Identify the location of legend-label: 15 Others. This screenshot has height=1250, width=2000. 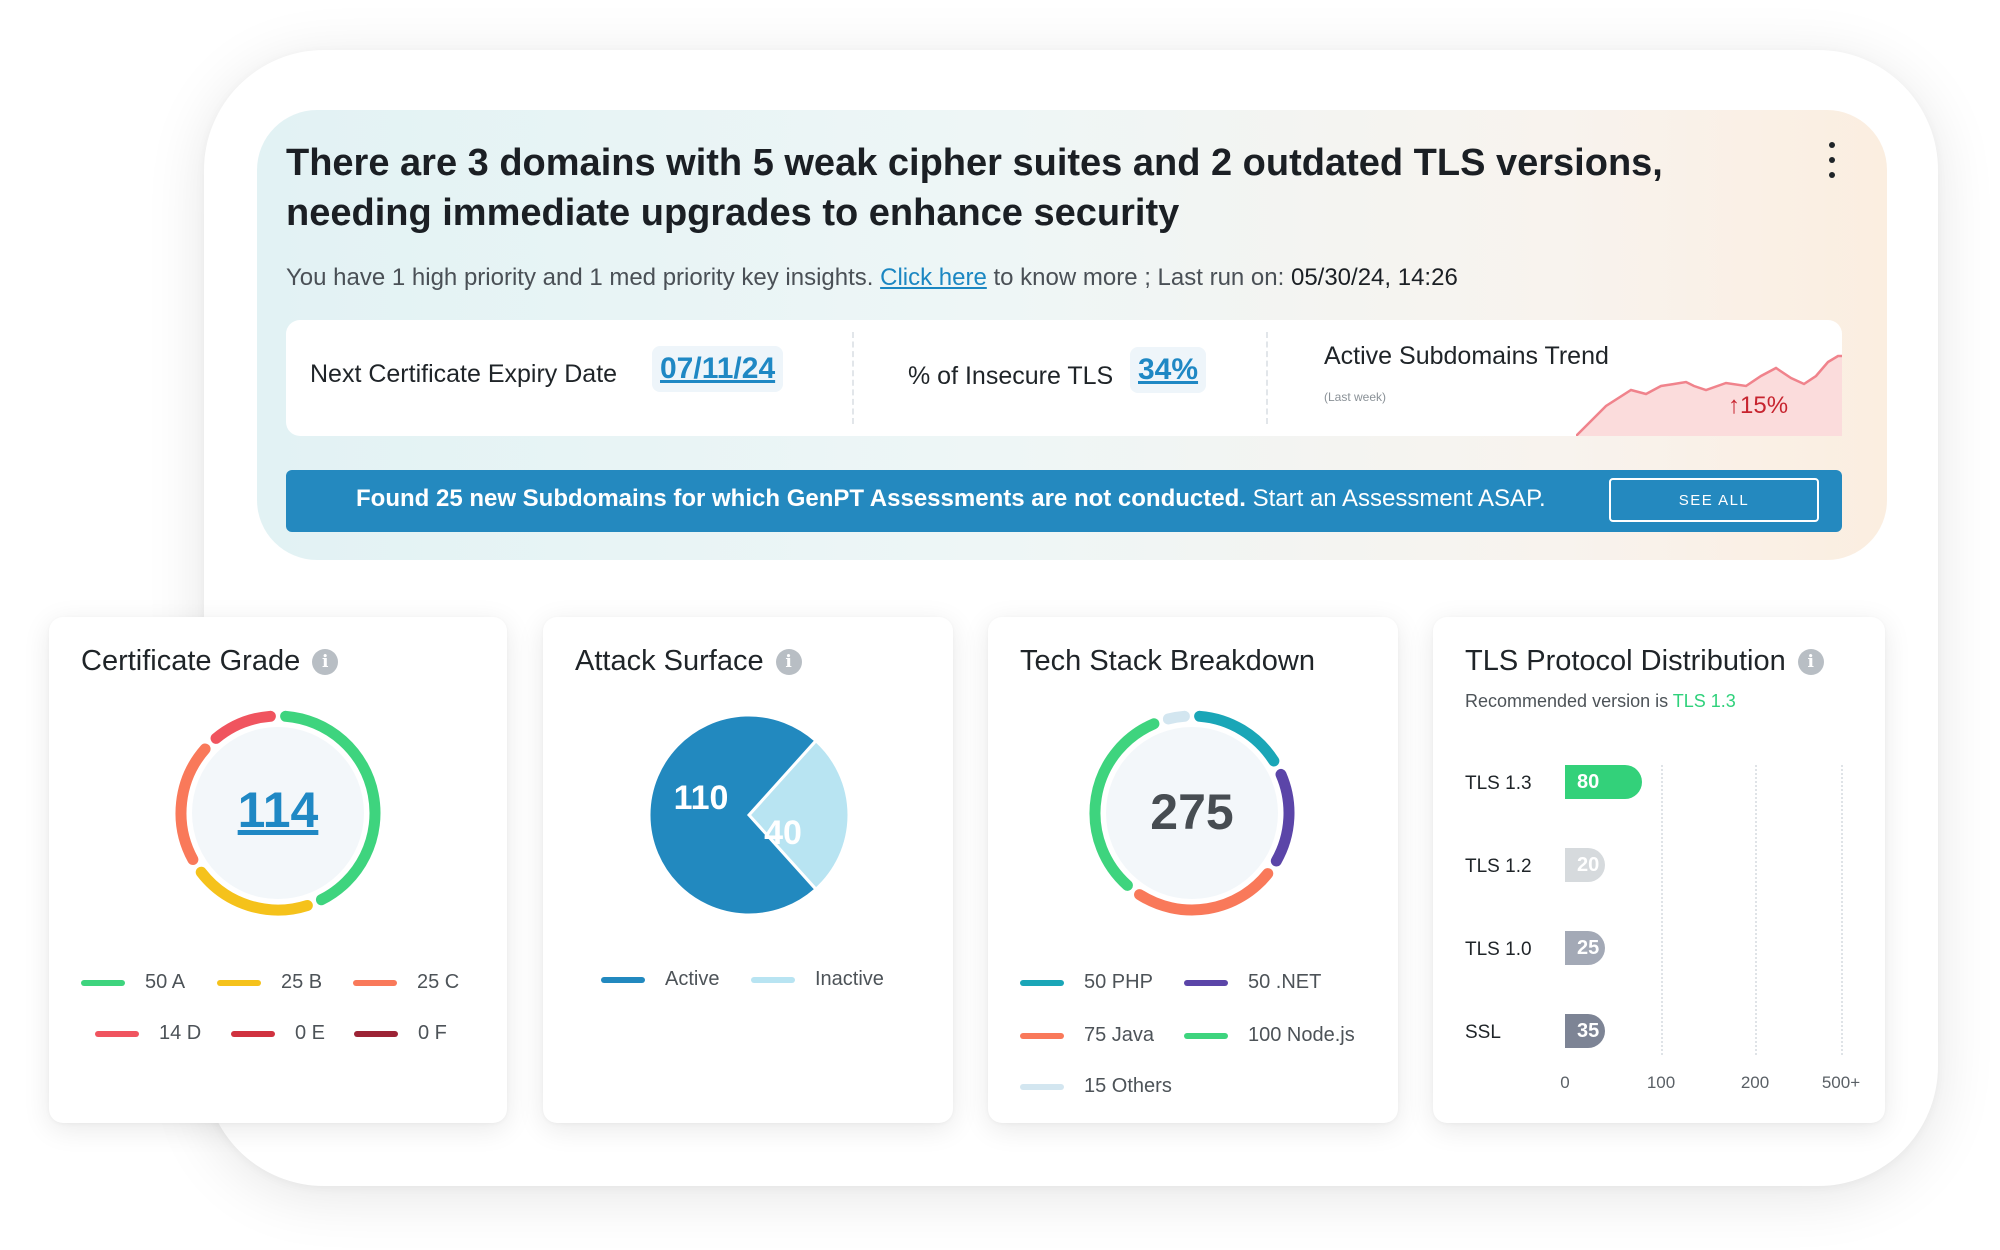
(1128, 1086).